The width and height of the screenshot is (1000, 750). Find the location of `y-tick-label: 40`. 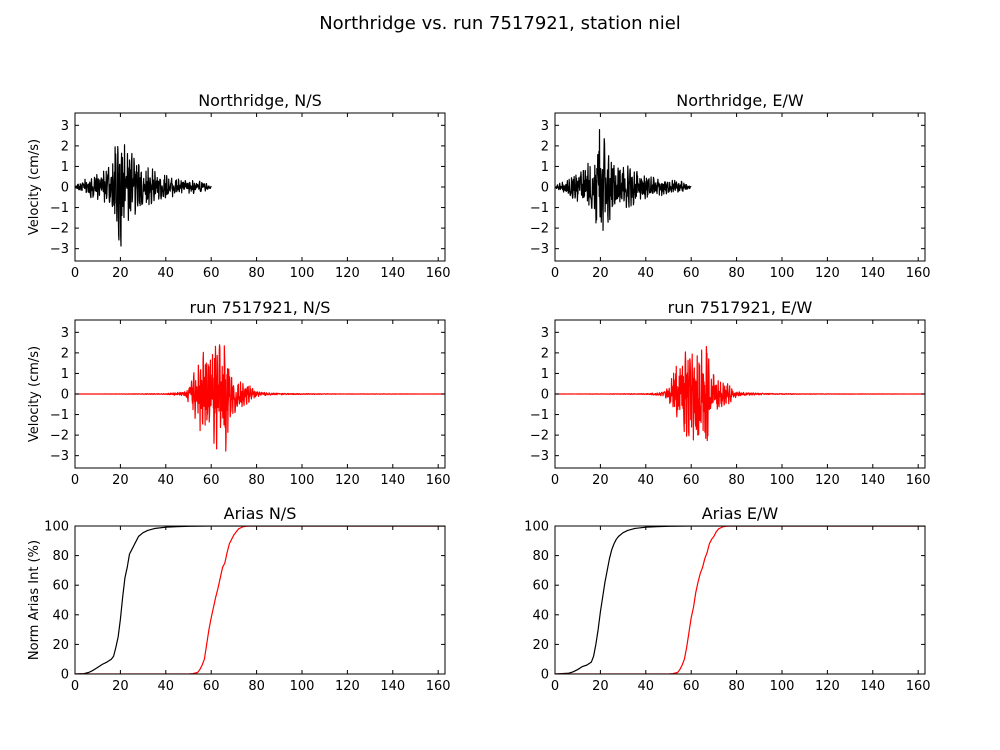

y-tick-label: 40 is located at coordinates (540, 615).